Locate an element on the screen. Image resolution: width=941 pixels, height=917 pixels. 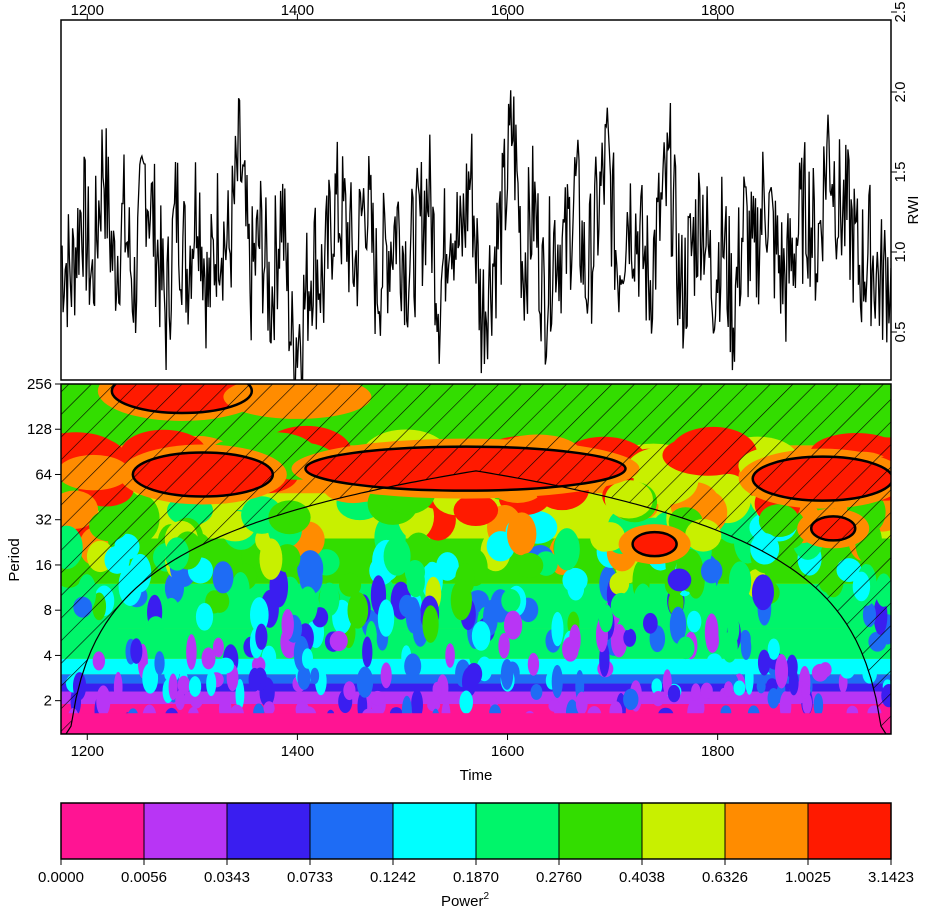
rwi-y-axis: 0.5 1.0 1.5 2.0 2.5 is located at coordinates (900, 172).